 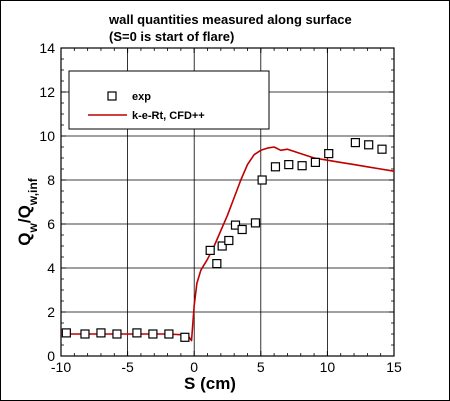 What do you see at coordinates (47, 48) in the screenshot?
I see `y-tick-label: 14` at bounding box center [47, 48].